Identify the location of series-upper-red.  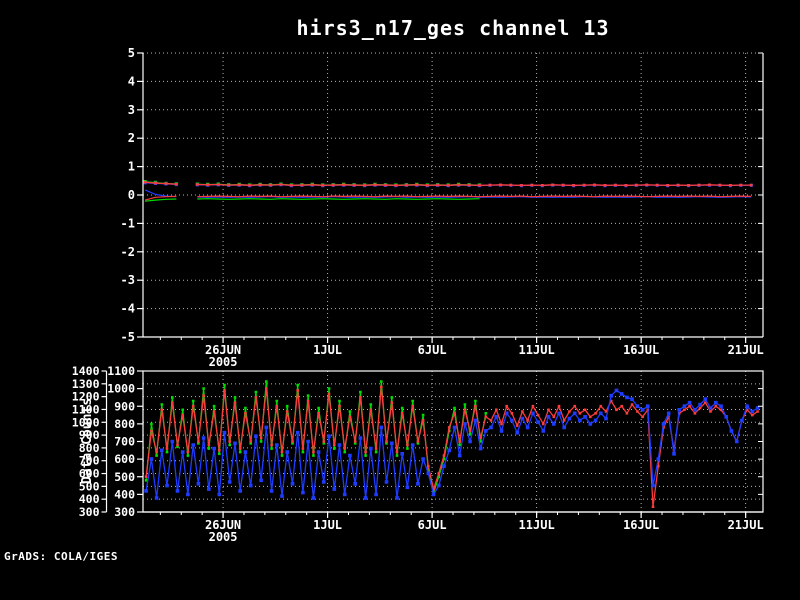
(448, 183).